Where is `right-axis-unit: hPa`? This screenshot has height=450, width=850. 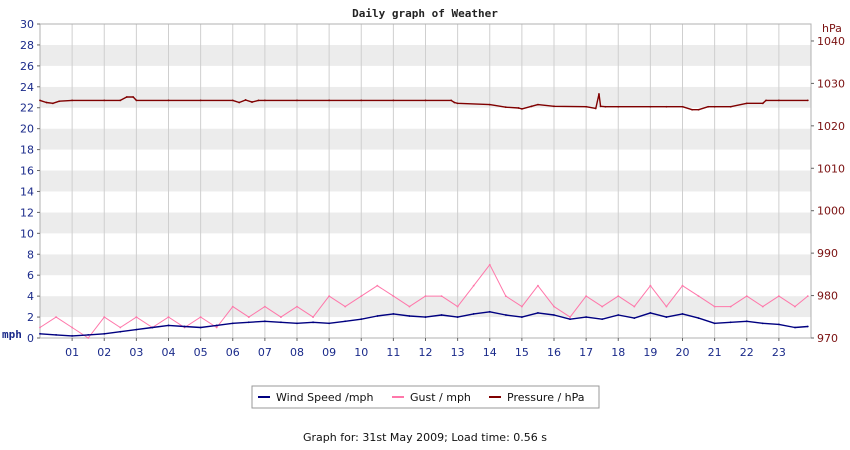 right-axis-unit: hPa is located at coordinates (832, 28).